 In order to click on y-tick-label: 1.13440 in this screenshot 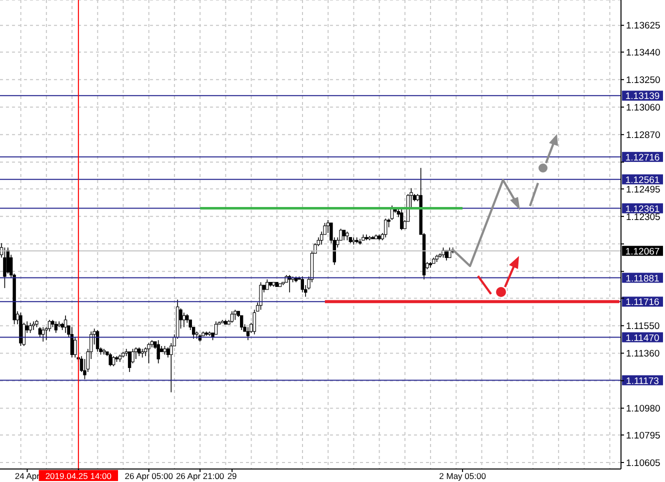, I will do `click(643, 52)`.